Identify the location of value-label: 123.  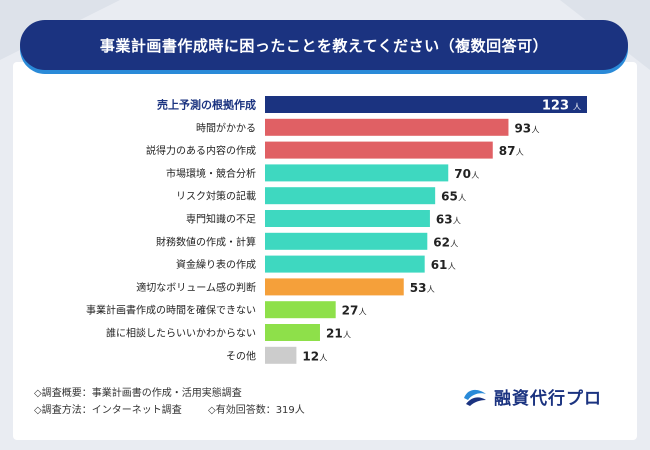
(555, 106).